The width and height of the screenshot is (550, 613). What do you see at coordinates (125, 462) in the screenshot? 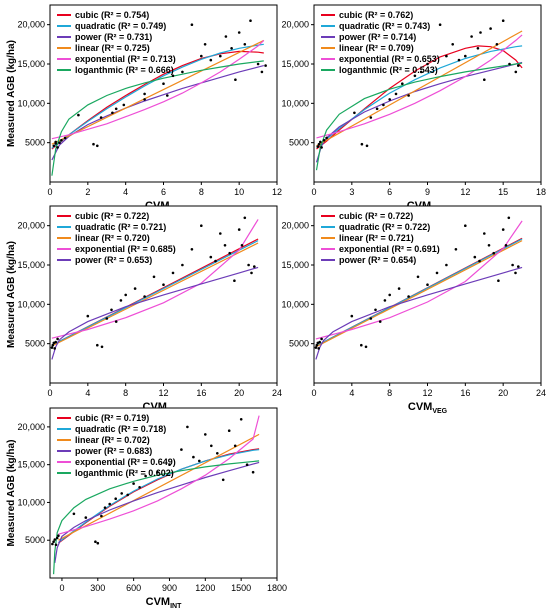
I see `legend-label: exponential (R² = 0.649)` at bounding box center [125, 462].